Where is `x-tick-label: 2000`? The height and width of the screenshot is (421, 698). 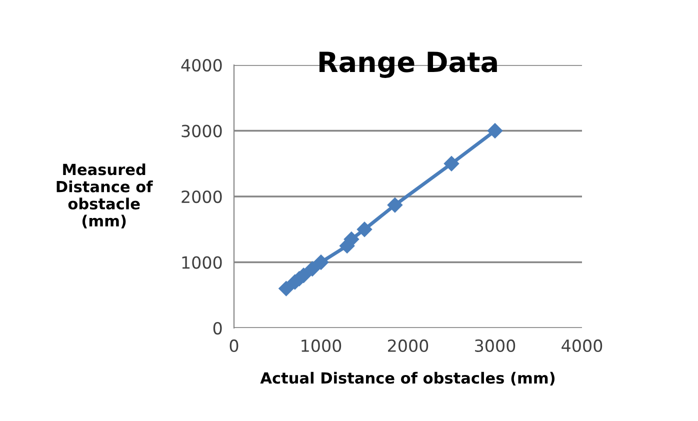
x-tick-label: 2000 is located at coordinates (408, 345).